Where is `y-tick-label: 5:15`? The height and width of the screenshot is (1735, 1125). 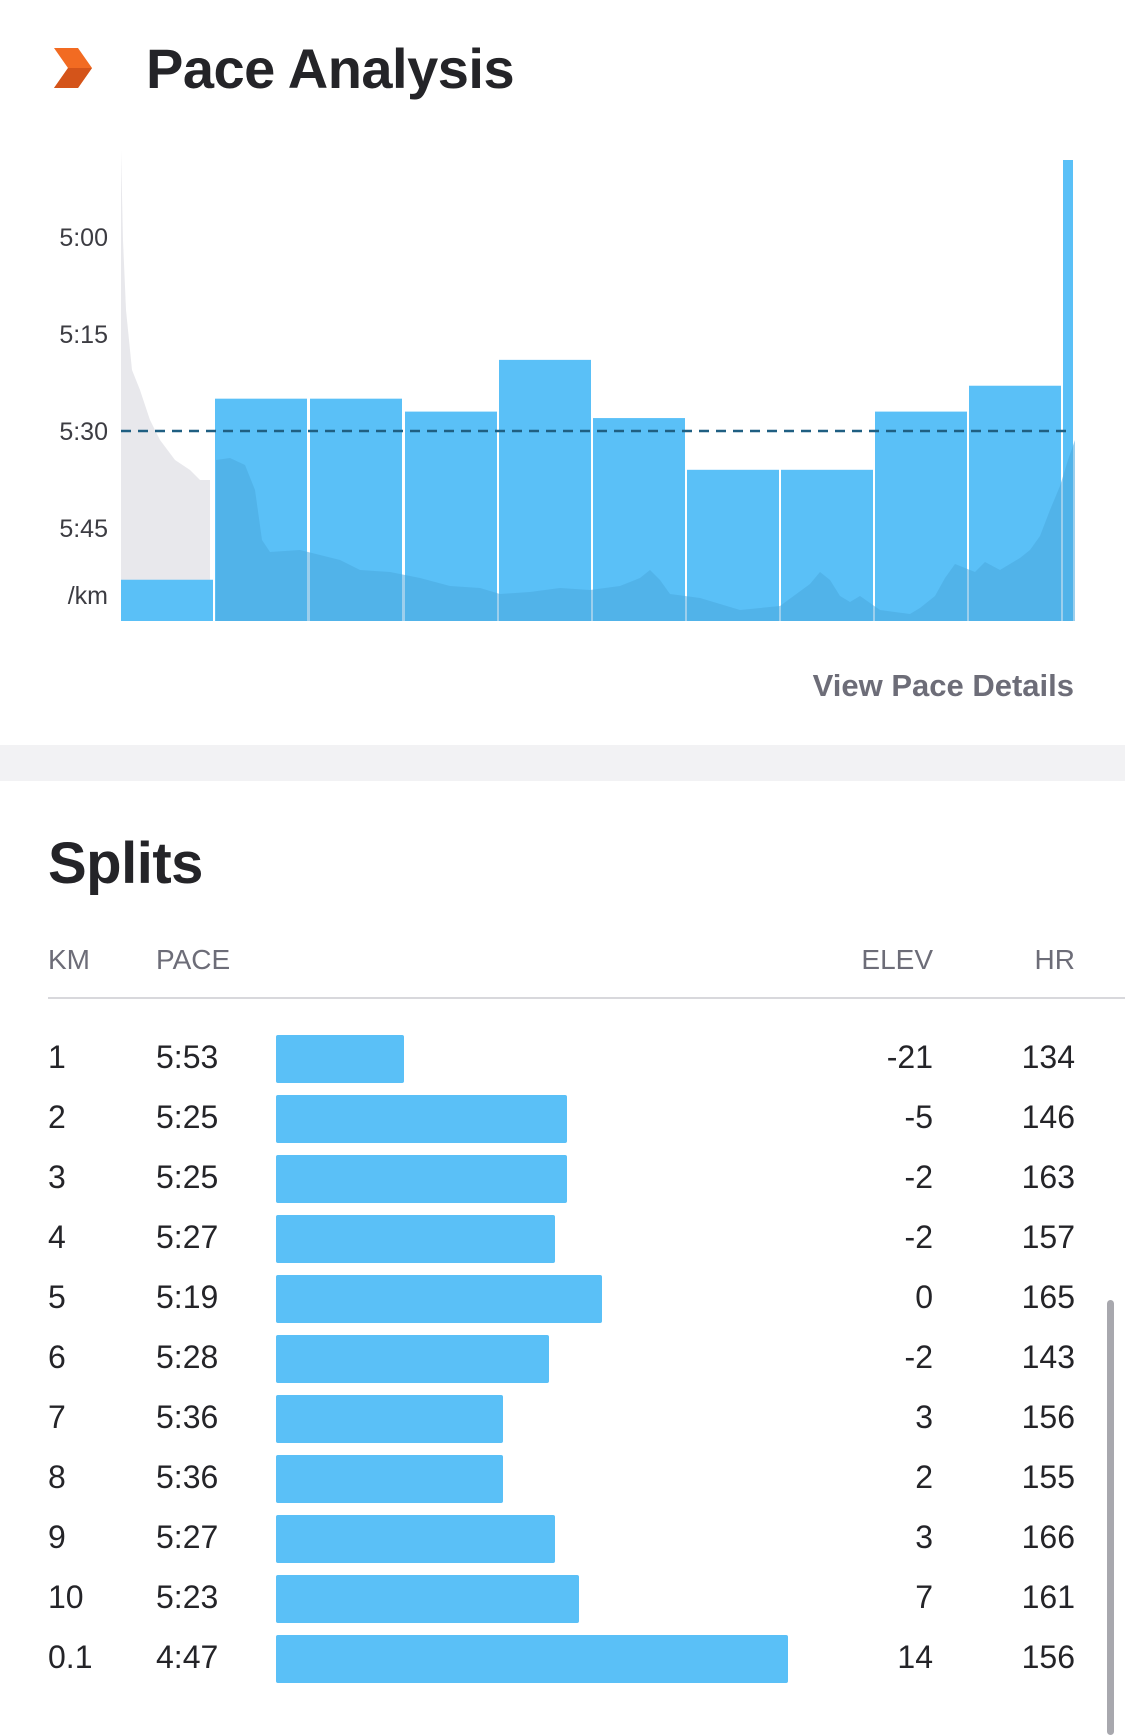
y-tick-label: 5:15 is located at coordinates (83, 335).